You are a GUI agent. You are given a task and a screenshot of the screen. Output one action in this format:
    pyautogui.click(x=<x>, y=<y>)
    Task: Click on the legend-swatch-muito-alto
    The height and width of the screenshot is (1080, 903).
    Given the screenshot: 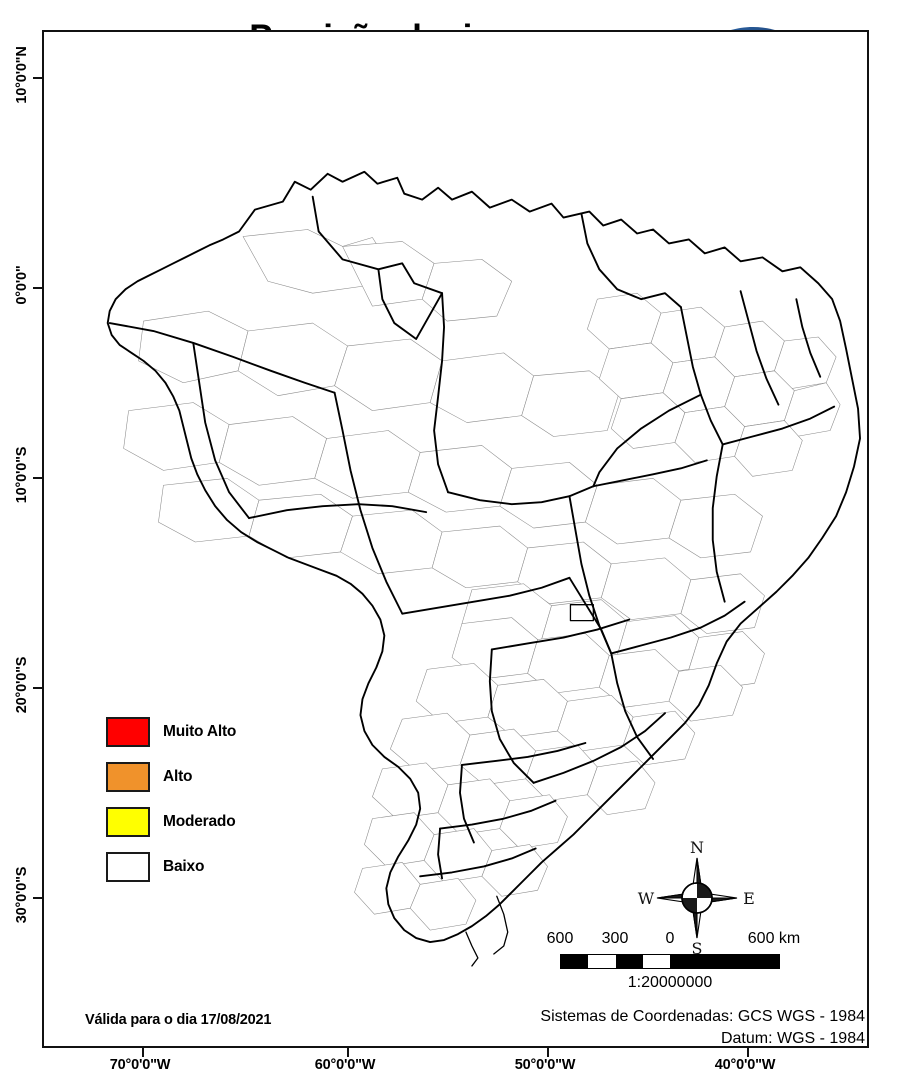 What is the action you would take?
    pyautogui.click(x=128, y=731)
    